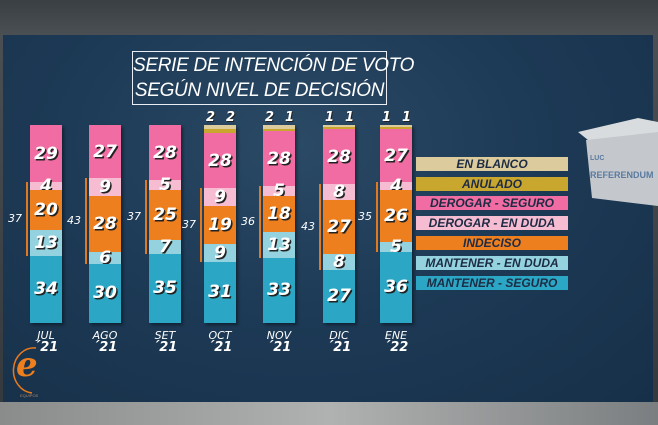 The width and height of the screenshot is (658, 425). I want to click on equipos-logo: e EQUIPOS, so click(25, 371).